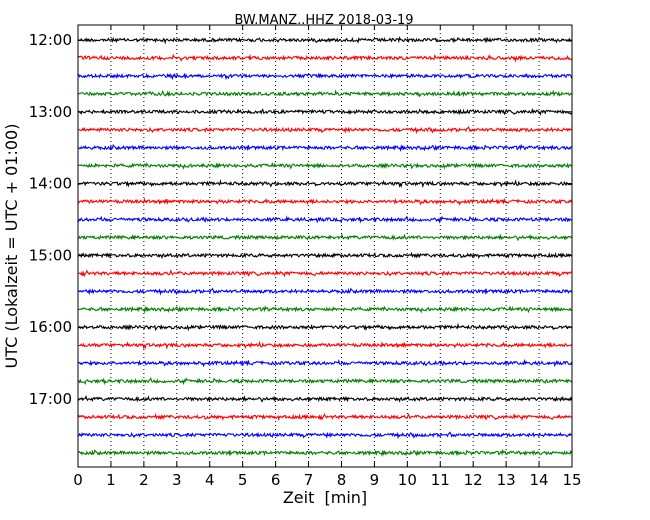 The height and width of the screenshot is (520, 650). I want to click on x-tick-label: 8, so click(342, 480).